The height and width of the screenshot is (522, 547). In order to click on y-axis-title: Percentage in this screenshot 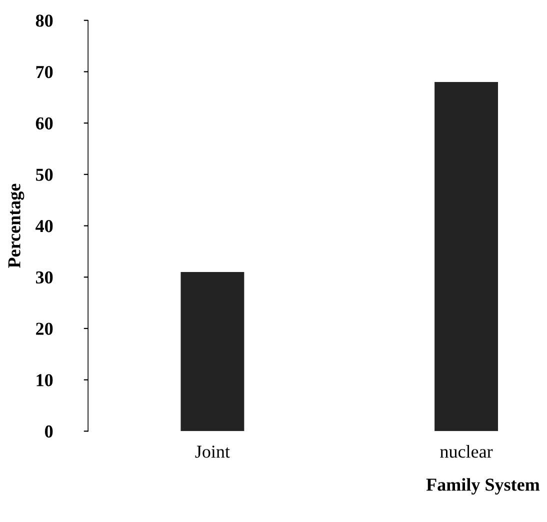, I will do `click(16, 226)`.